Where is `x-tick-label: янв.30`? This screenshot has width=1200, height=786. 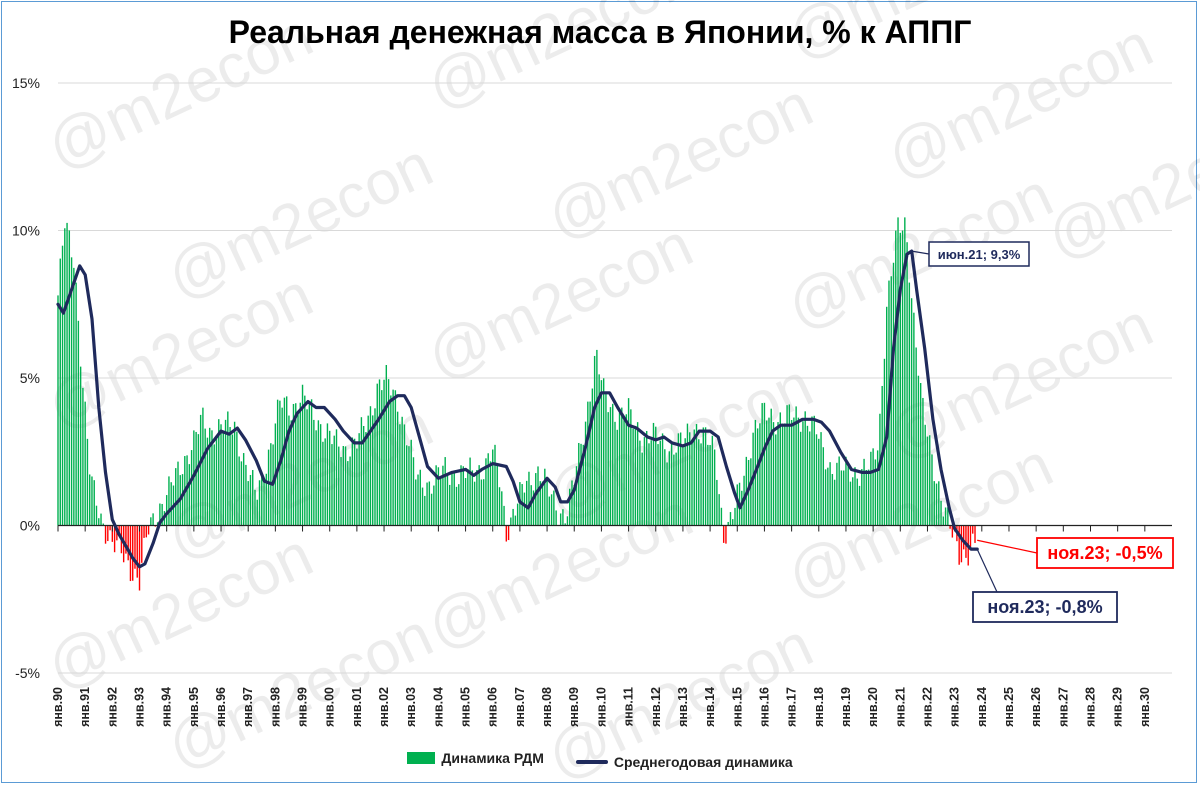
x-tick-label: янв.30 is located at coordinates (1145, 707).